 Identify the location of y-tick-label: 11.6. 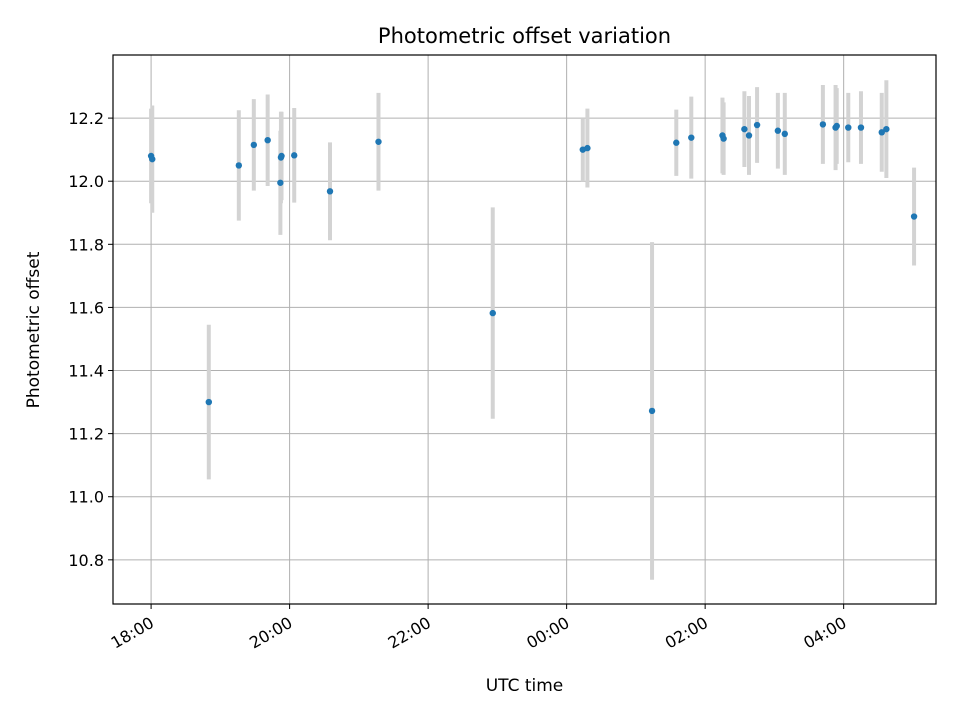
(86, 307).